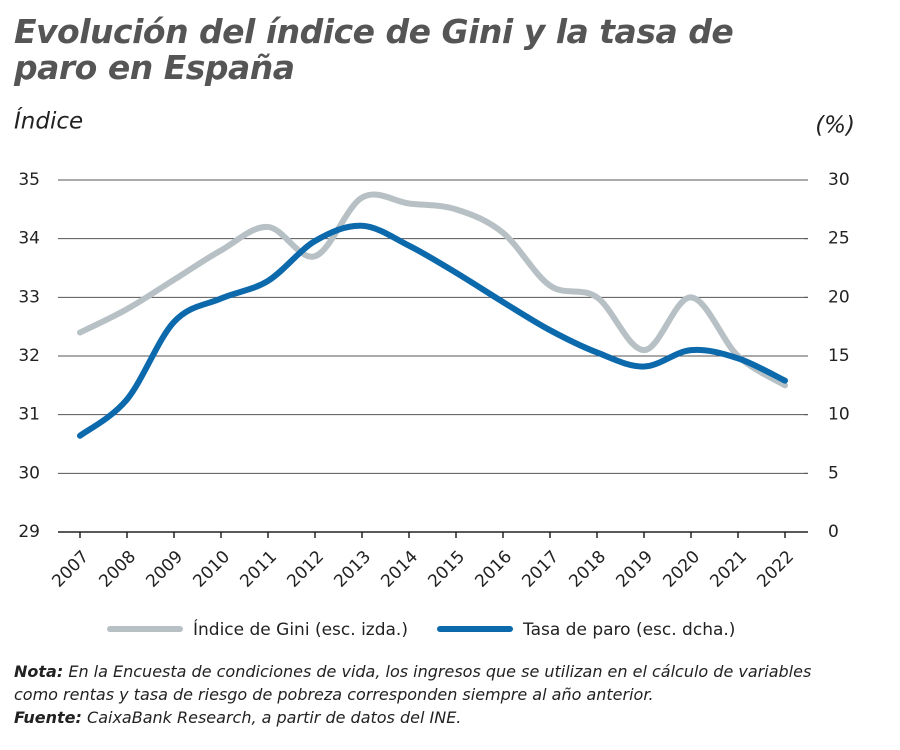 The height and width of the screenshot is (750, 900). What do you see at coordinates (305, 569) in the screenshot?
I see `x-tick-label: 2012` at bounding box center [305, 569].